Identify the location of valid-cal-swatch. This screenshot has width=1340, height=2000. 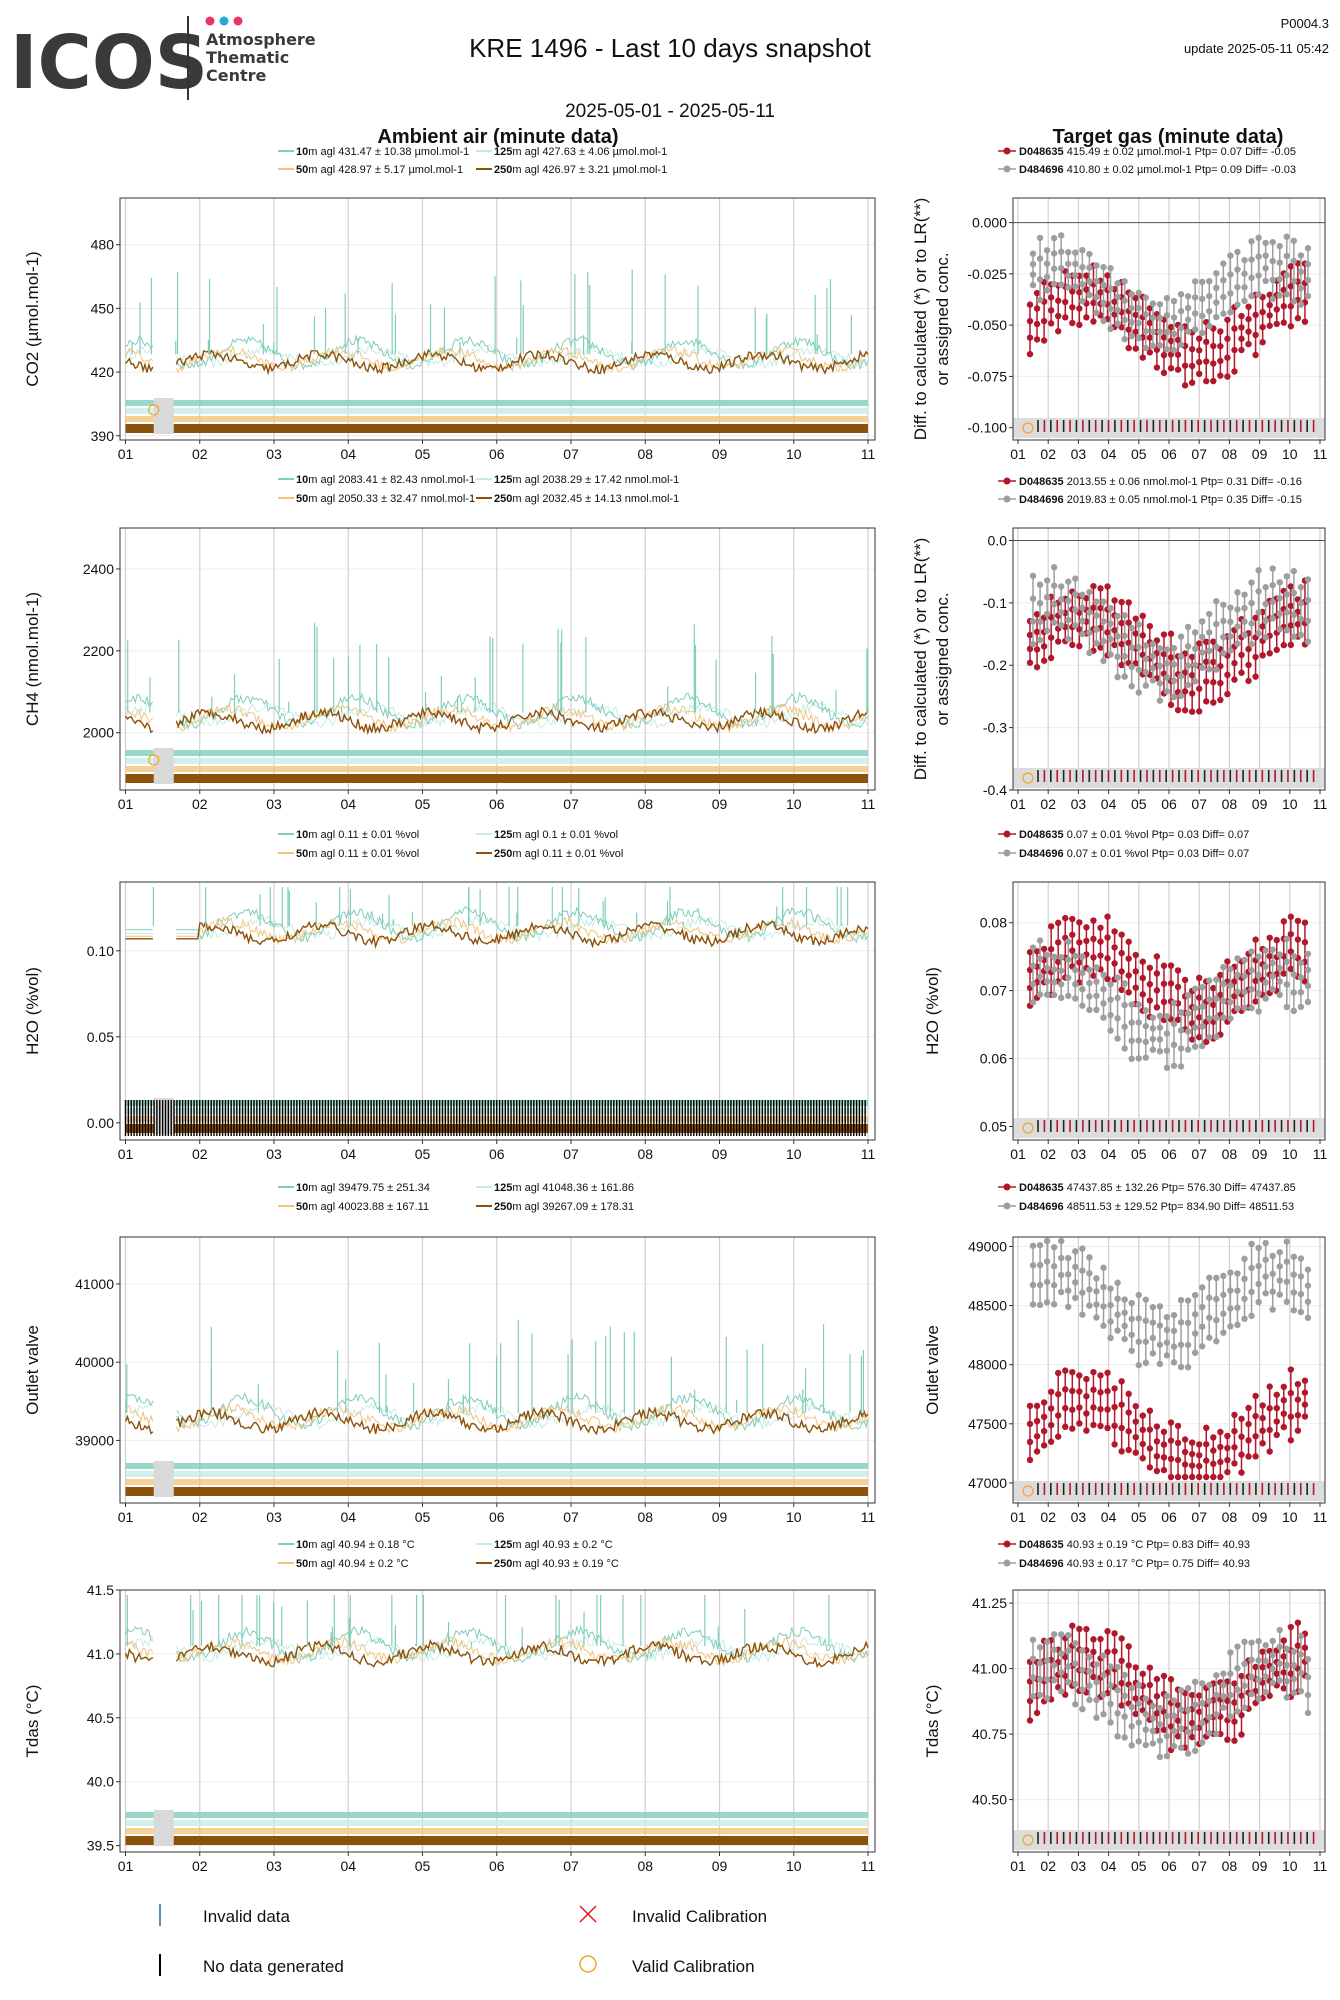
(588, 1964).